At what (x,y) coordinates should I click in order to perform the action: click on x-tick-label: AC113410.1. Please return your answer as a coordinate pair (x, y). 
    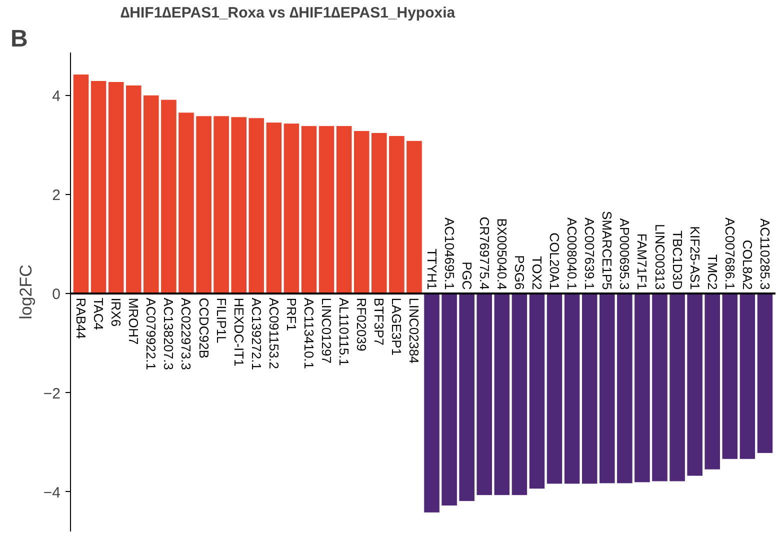
    Looking at the image, I should click on (309, 334).